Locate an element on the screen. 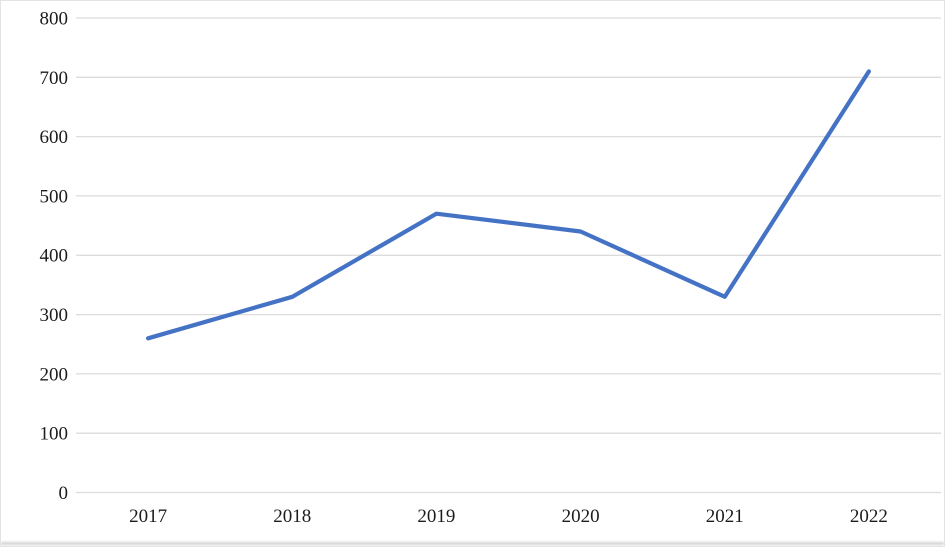  x-axis-tick-label: 2018 is located at coordinates (292, 516).